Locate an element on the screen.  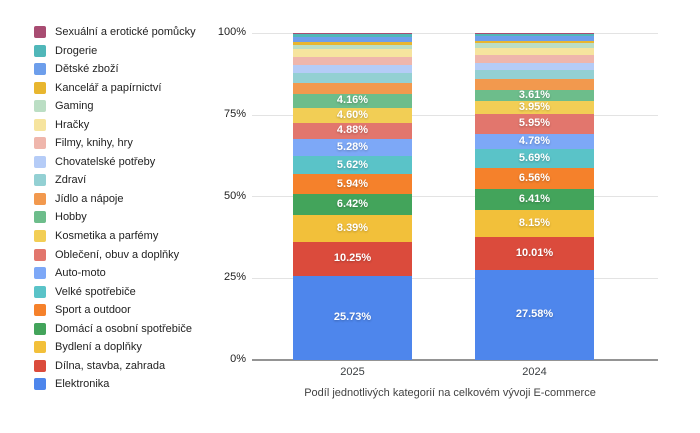
legend-label: Kosmetika a parfémy is located at coordinates (107, 236).